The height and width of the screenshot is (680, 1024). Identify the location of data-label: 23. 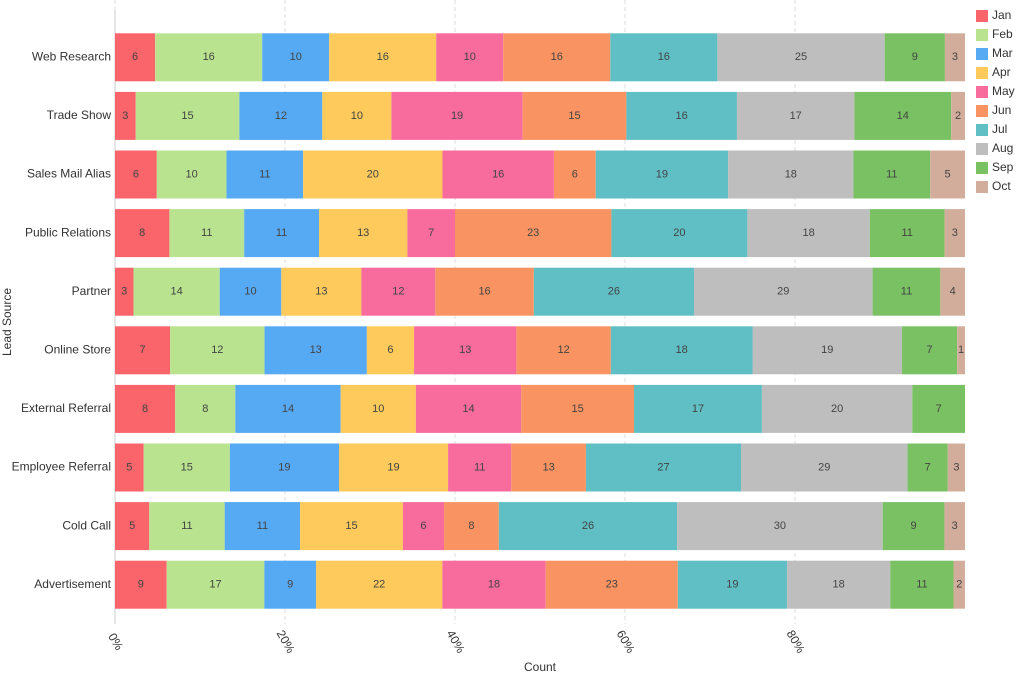
(533, 233).